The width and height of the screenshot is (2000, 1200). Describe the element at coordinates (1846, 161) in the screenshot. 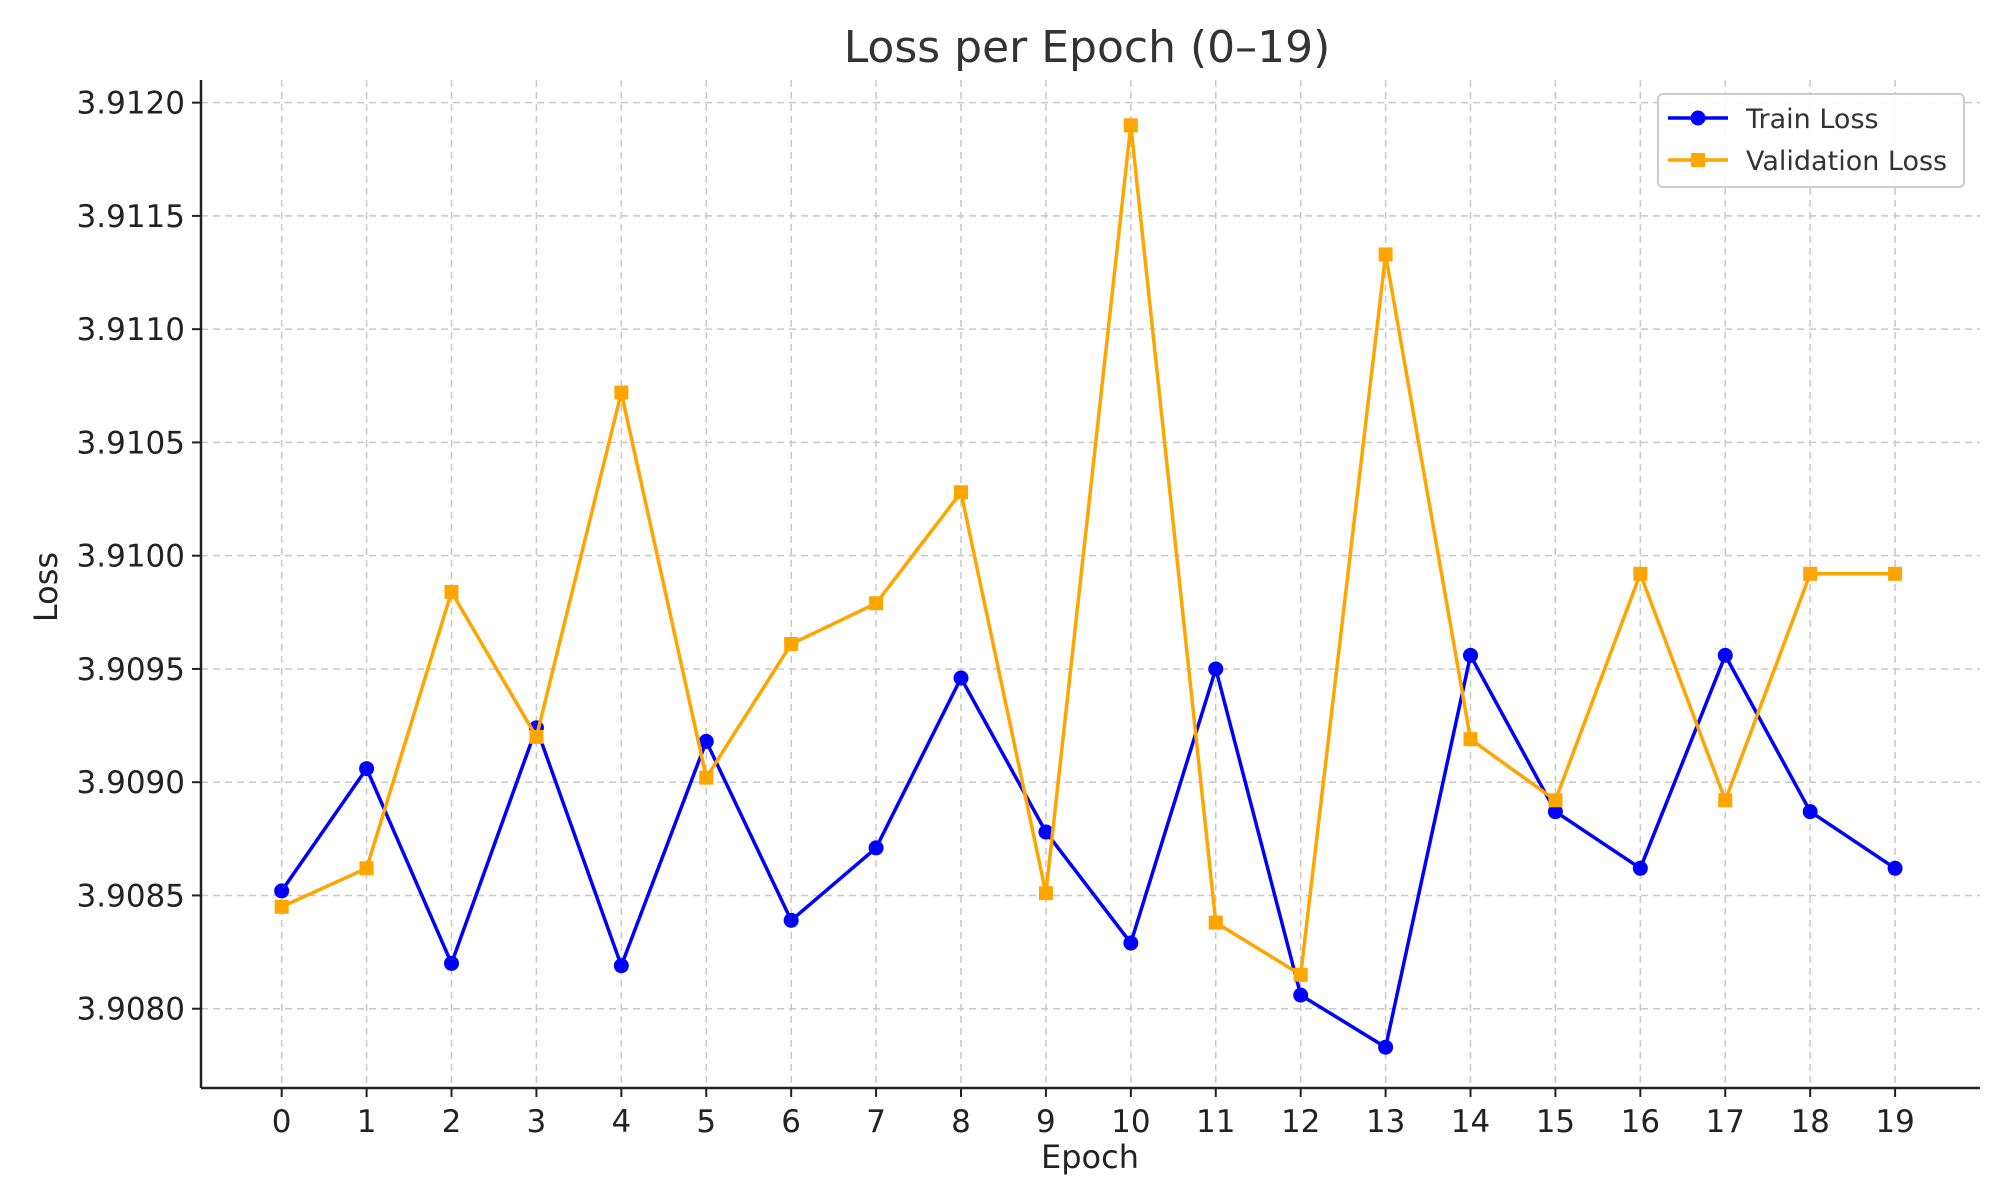

I see `legend-label: Validation Loss` at that location.